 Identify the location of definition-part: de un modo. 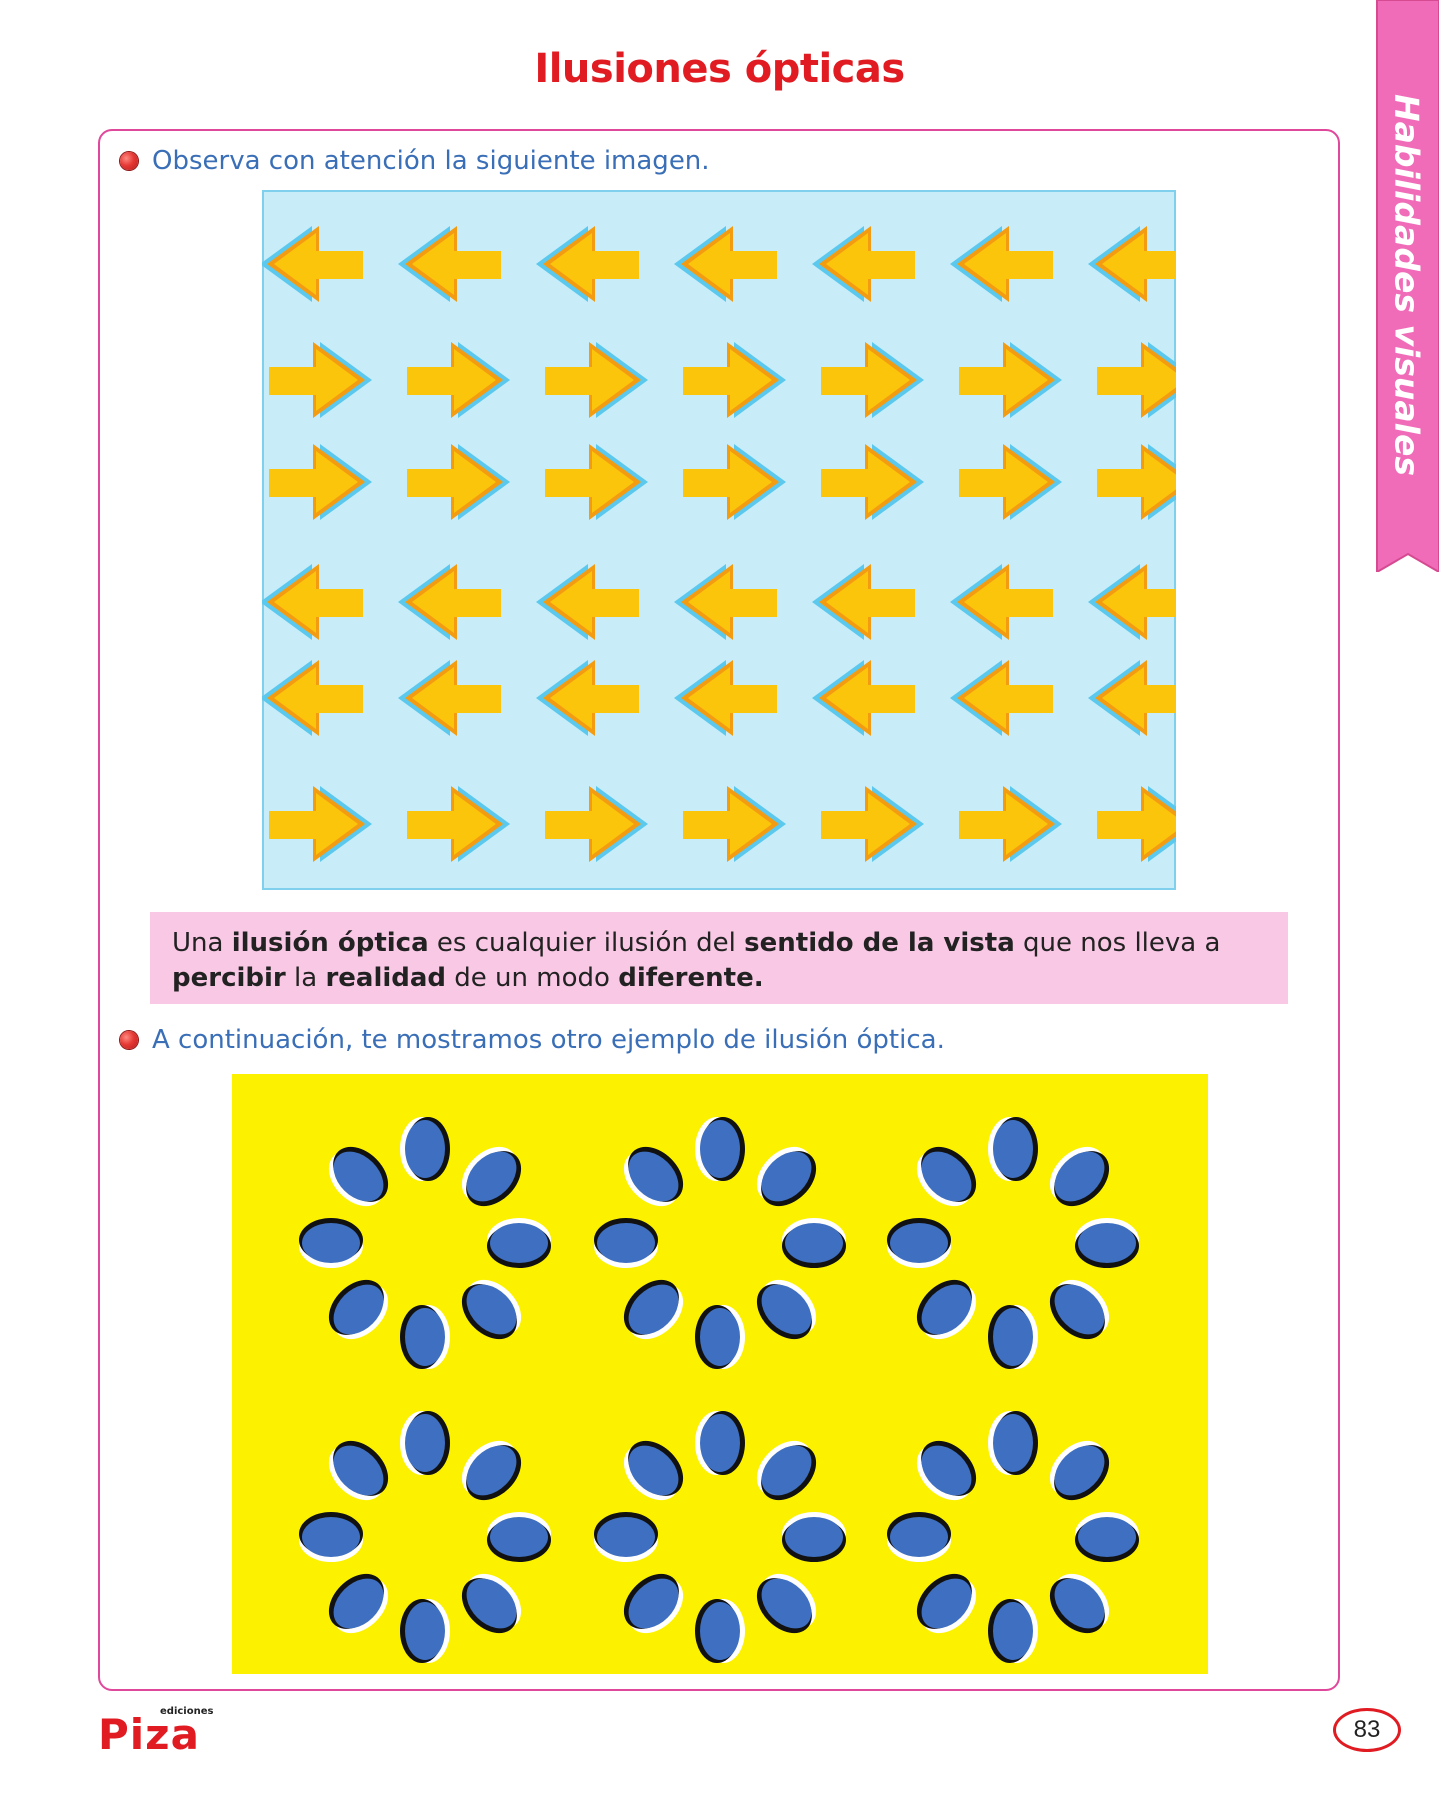
(532, 978).